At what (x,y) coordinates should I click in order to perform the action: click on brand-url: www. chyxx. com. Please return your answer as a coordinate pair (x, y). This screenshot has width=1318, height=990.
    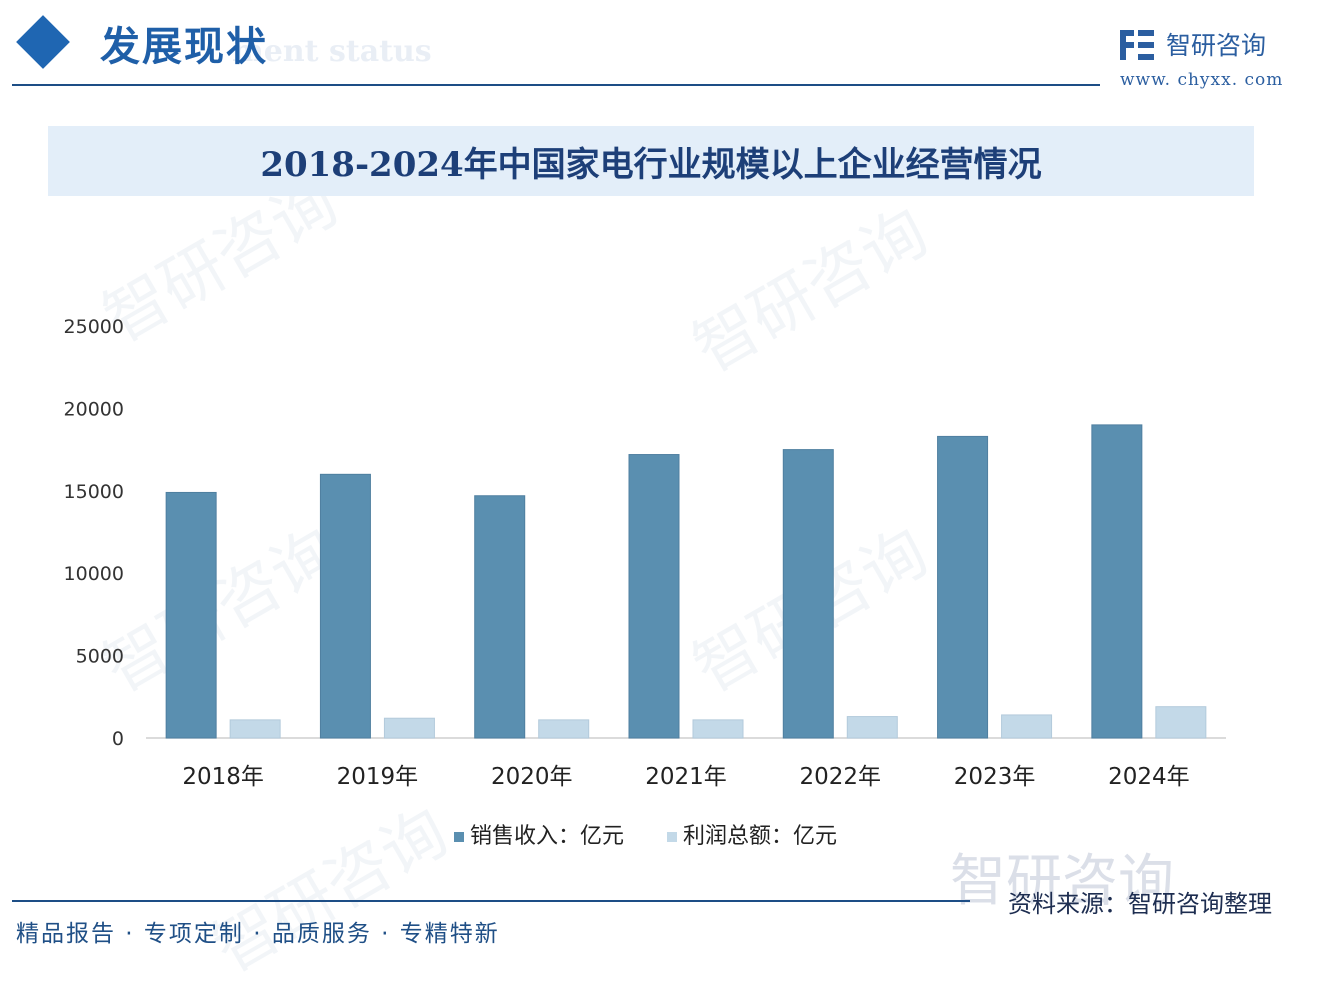
    Looking at the image, I should click on (1202, 80).